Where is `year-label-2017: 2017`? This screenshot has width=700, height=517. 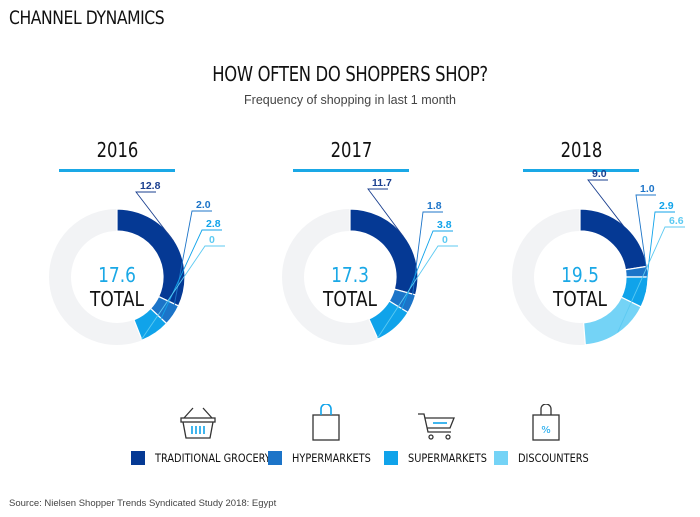 year-label-2017: 2017 is located at coordinates (351, 150).